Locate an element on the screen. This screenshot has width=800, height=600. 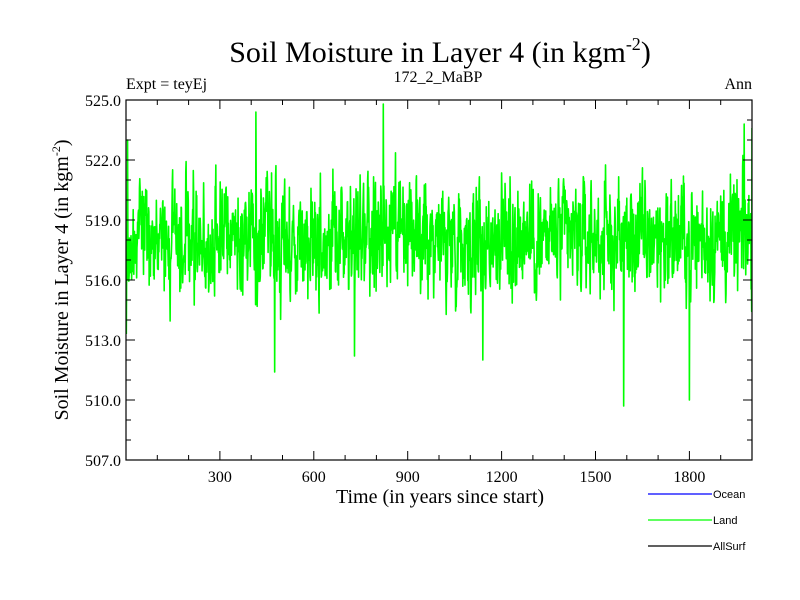
subtitle-left: Expt = teyEj is located at coordinates (166, 84).